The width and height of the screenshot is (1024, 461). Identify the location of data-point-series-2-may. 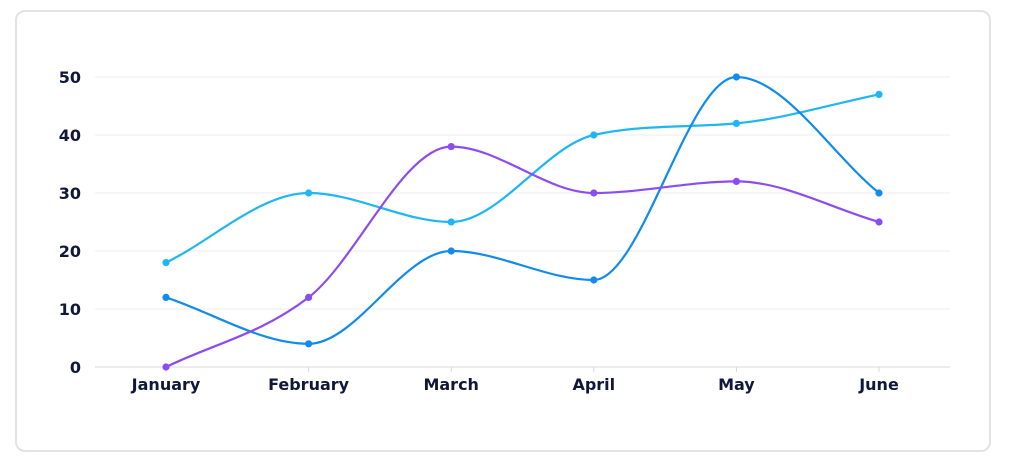
(736, 77).